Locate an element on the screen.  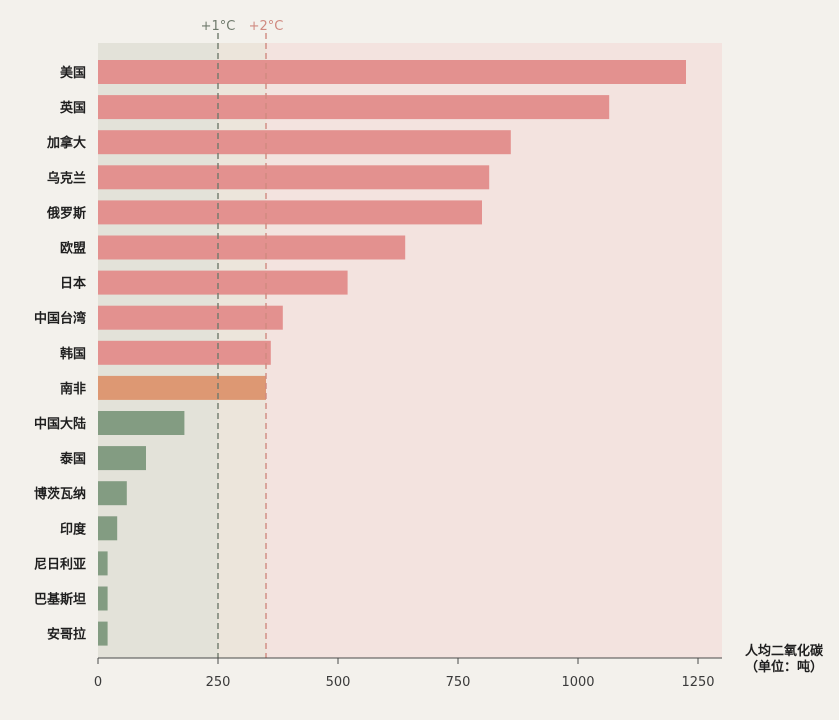
reference-label-0: +1°C is located at coordinates (218, 26).